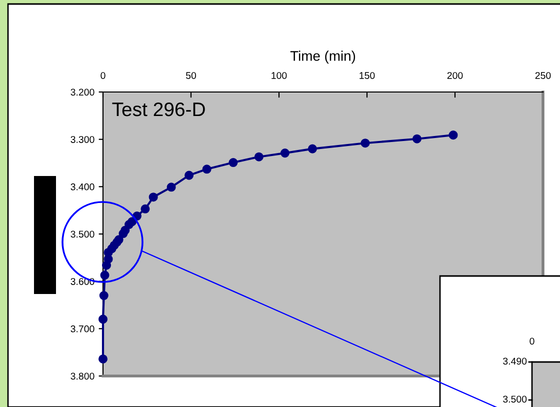  Describe the element at coordinates (515, 399) in the screenshot. I see `text: 3.500` at that location.